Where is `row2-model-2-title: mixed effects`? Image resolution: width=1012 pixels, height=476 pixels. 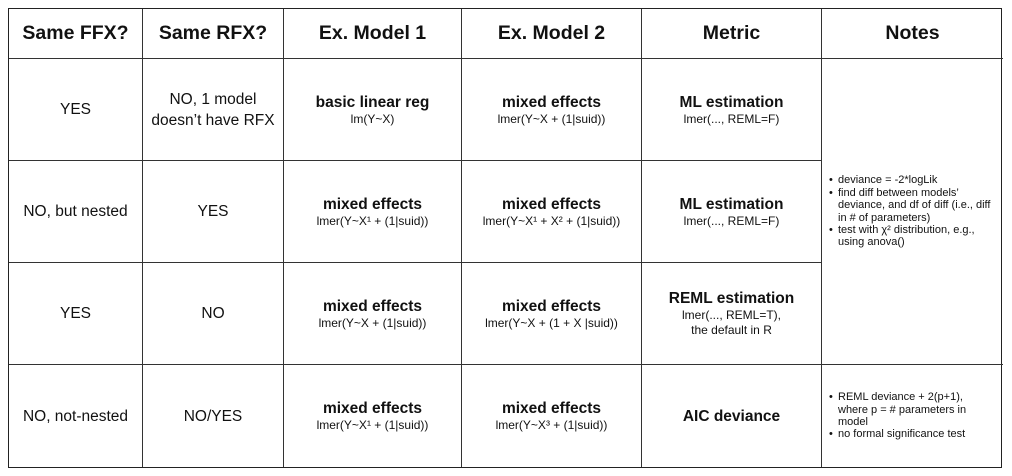
row2-model-2-title: mixed effects is located at coordinates (551, 204).